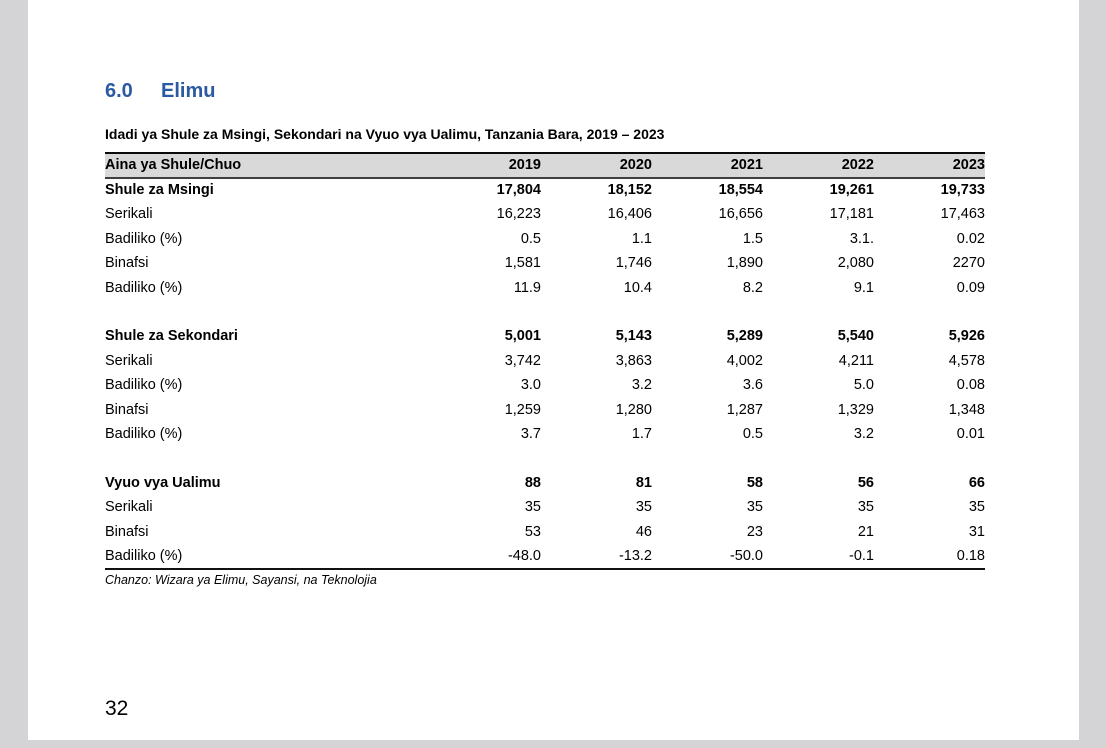  I want to click on value-cell: 3.1., so click(861, 238).